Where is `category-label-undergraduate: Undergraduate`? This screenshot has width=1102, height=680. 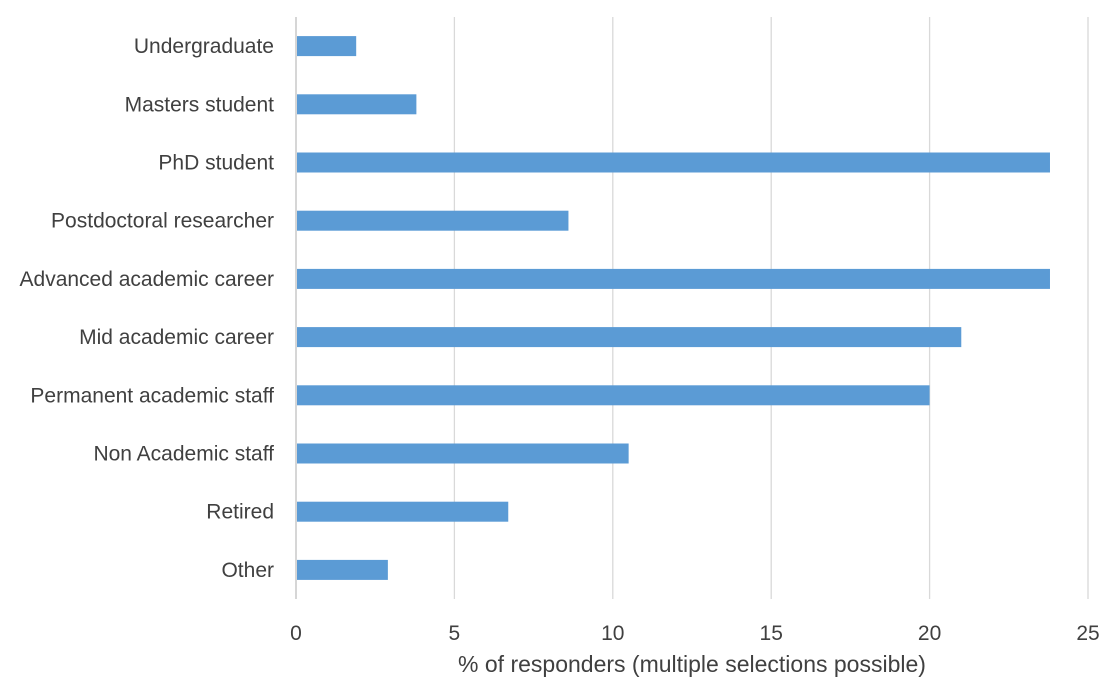
category-label-undergraduate: Undergraduate is located at coordinates (204, 46).